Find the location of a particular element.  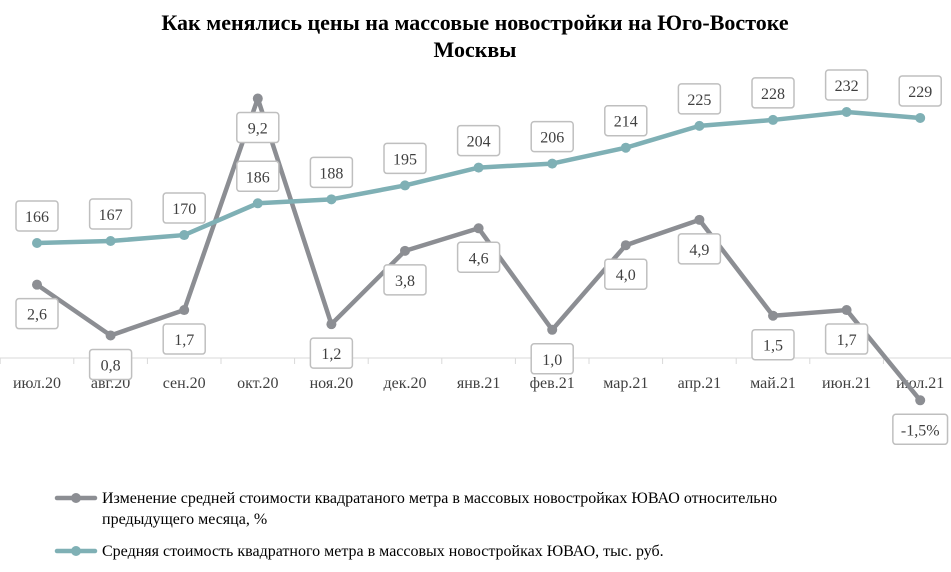

x-tick-label: мар.21 is located at coordinates (625, 383).